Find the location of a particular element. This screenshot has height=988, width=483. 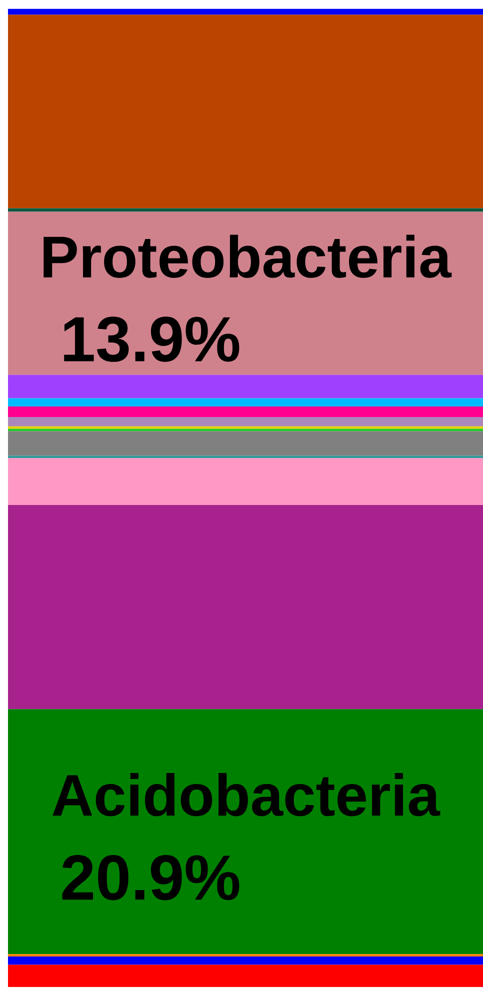

series-label: Acidobacteria is located at coordinates (246, 794).